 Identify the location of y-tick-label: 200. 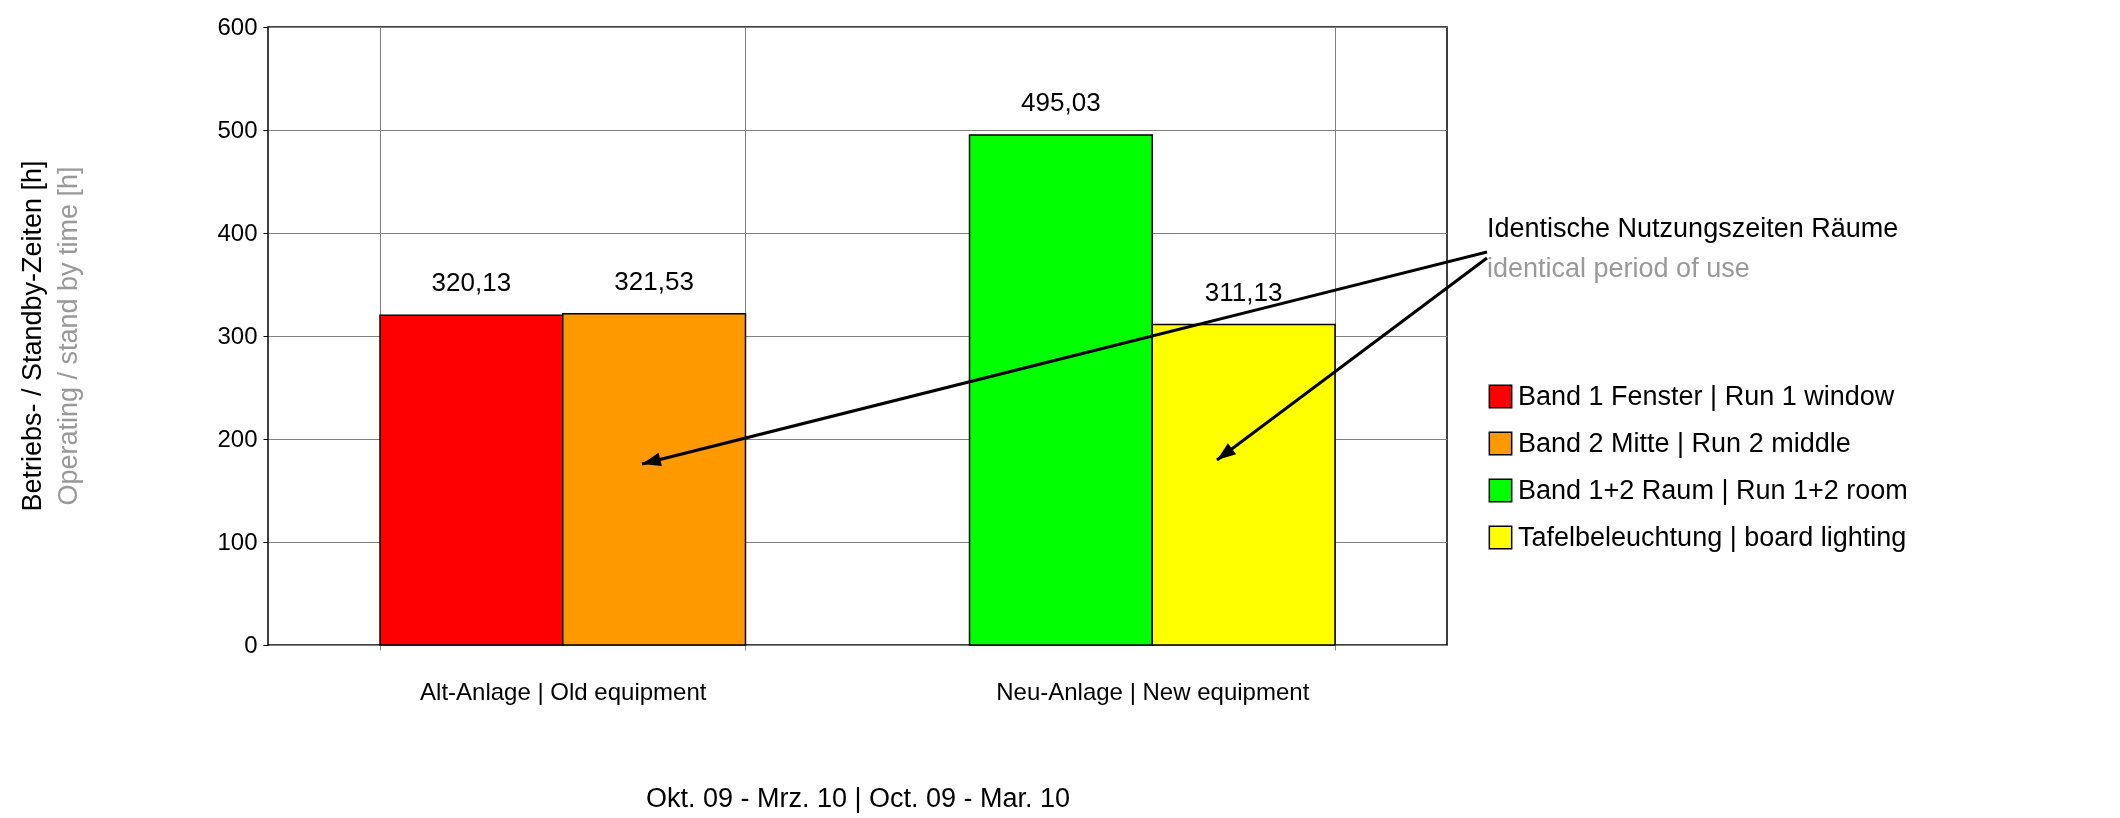
(237, 438).